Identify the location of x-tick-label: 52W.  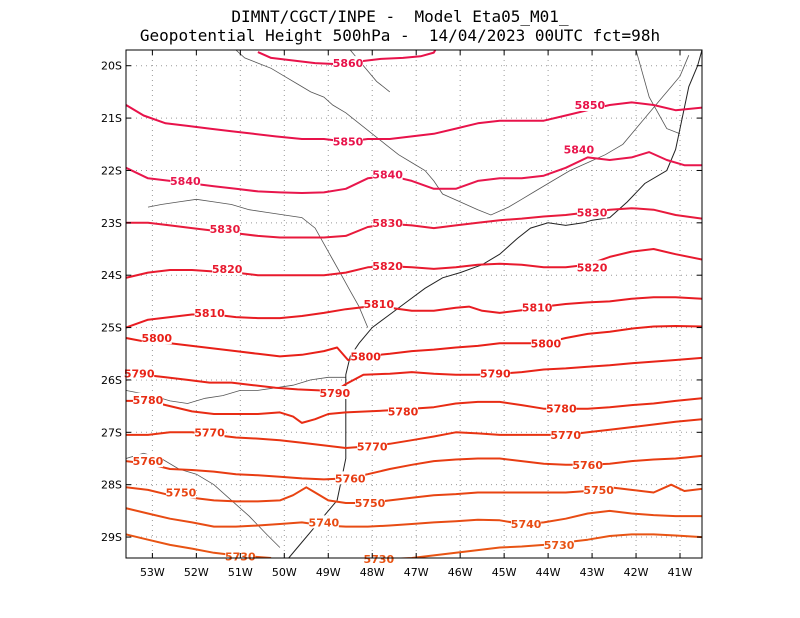
(196, 572).